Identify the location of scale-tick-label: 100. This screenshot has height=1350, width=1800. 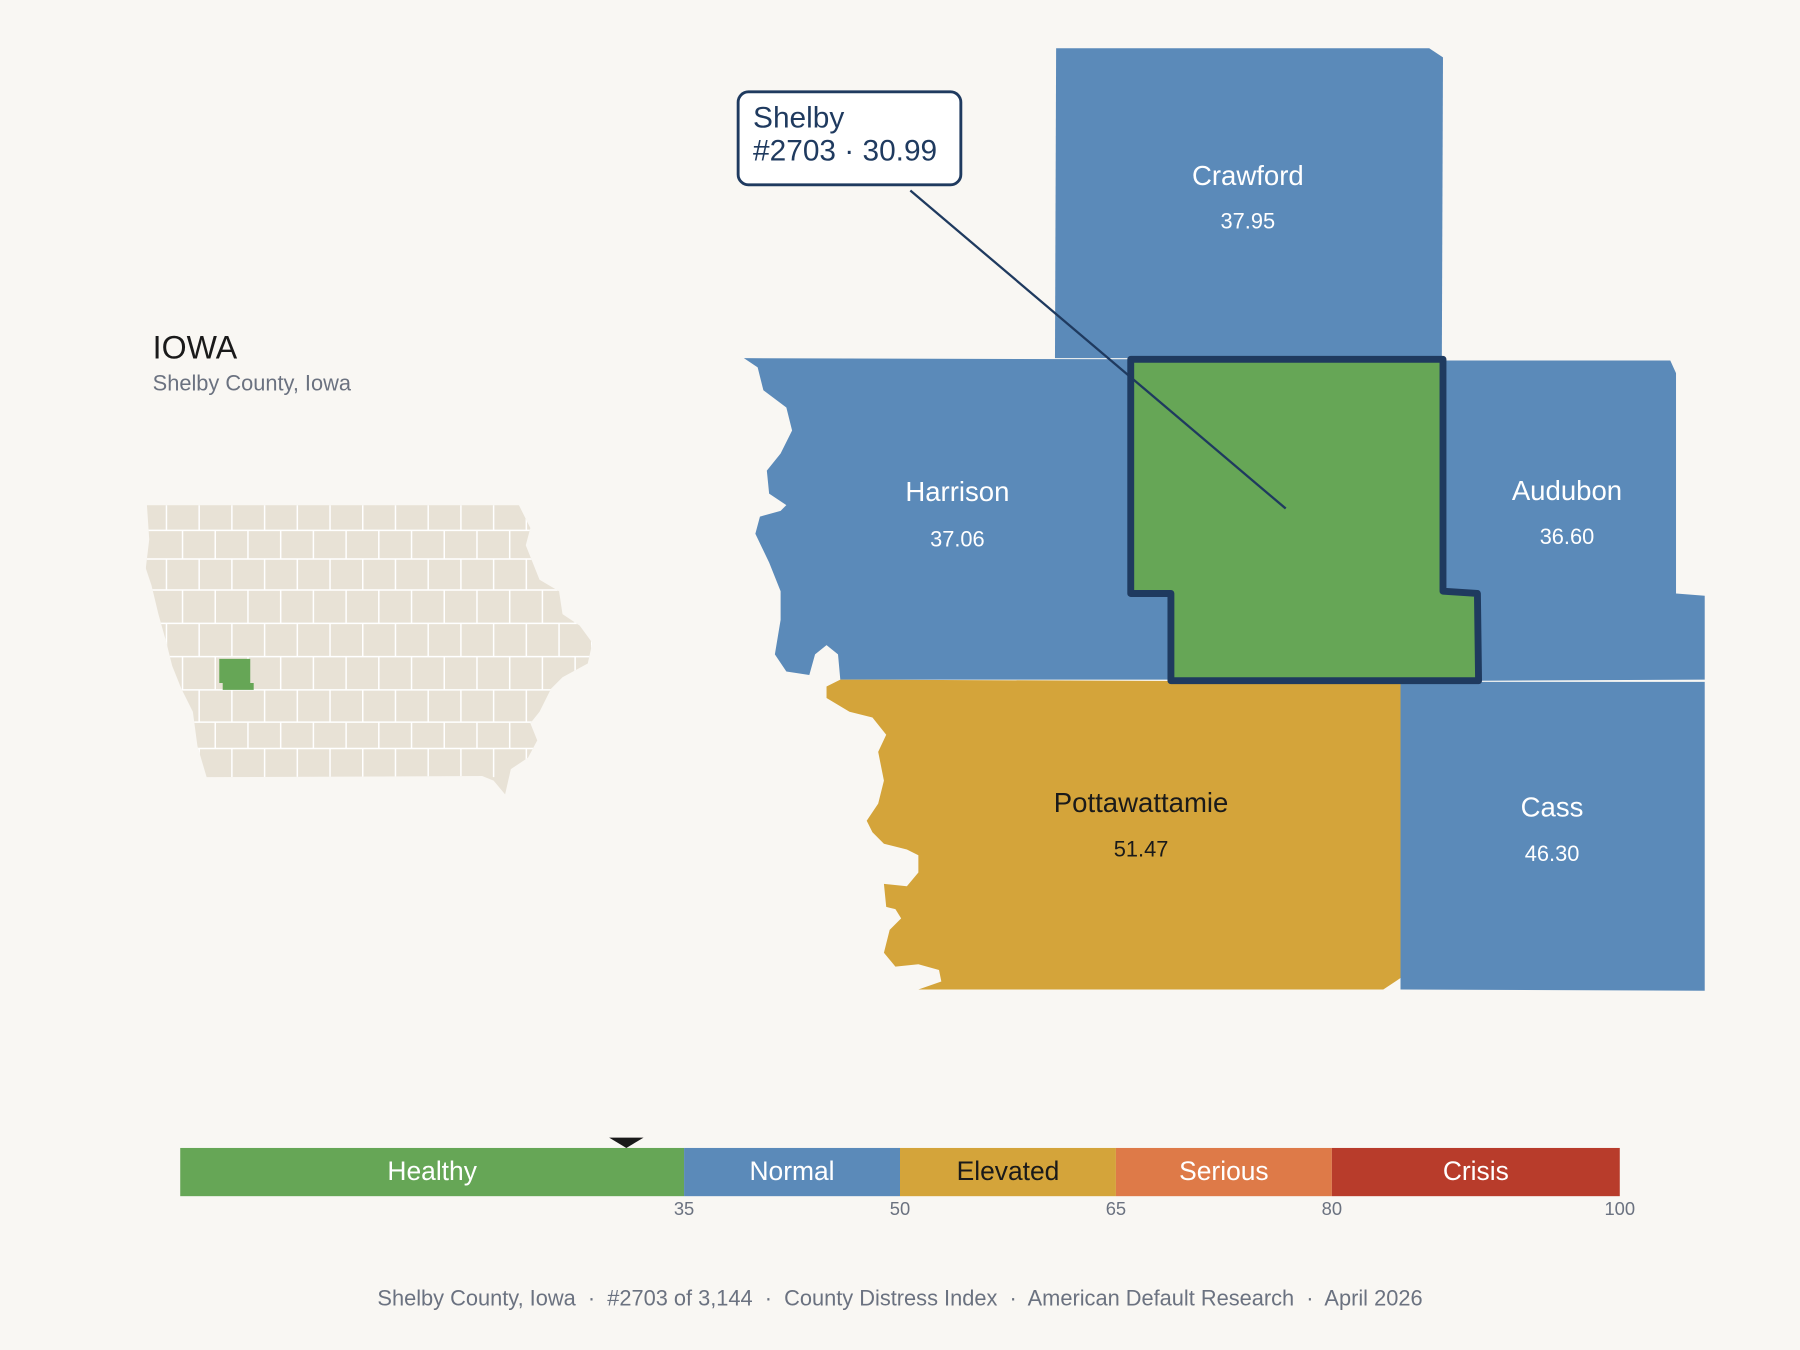
(1619, 1208).